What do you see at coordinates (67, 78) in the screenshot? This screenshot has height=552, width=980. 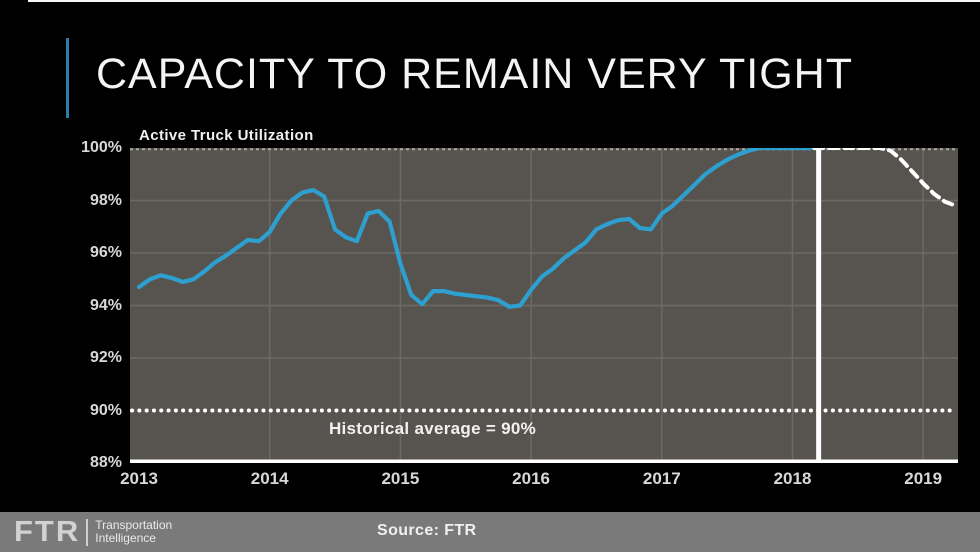 I see `title-accent-bar` at bounding box center [67, 78].